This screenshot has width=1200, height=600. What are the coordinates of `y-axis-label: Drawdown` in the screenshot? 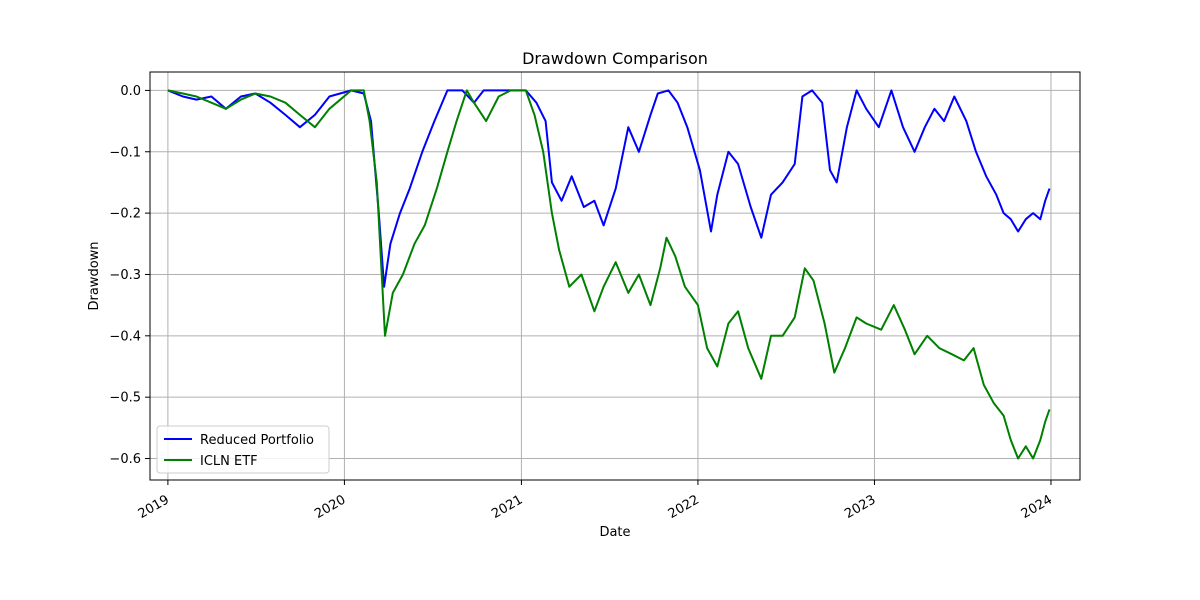 It's located at (94, 275).